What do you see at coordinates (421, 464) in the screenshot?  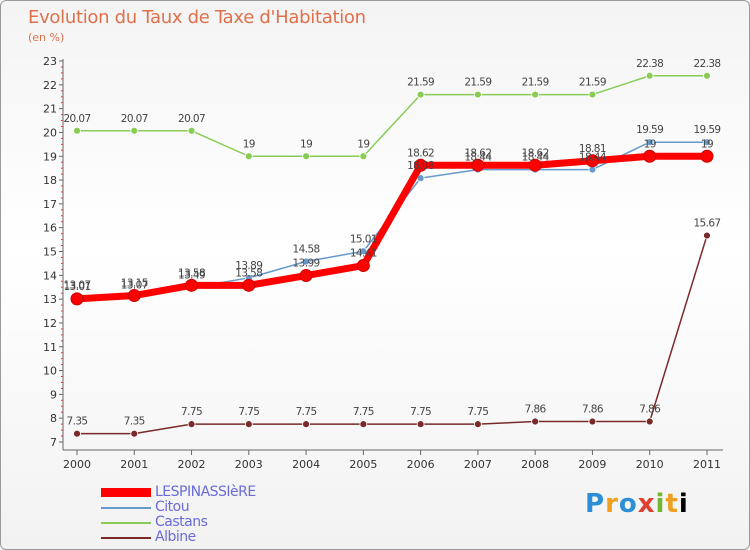 I see `x-tick-label: 2006` at bounding box center [421, 464].